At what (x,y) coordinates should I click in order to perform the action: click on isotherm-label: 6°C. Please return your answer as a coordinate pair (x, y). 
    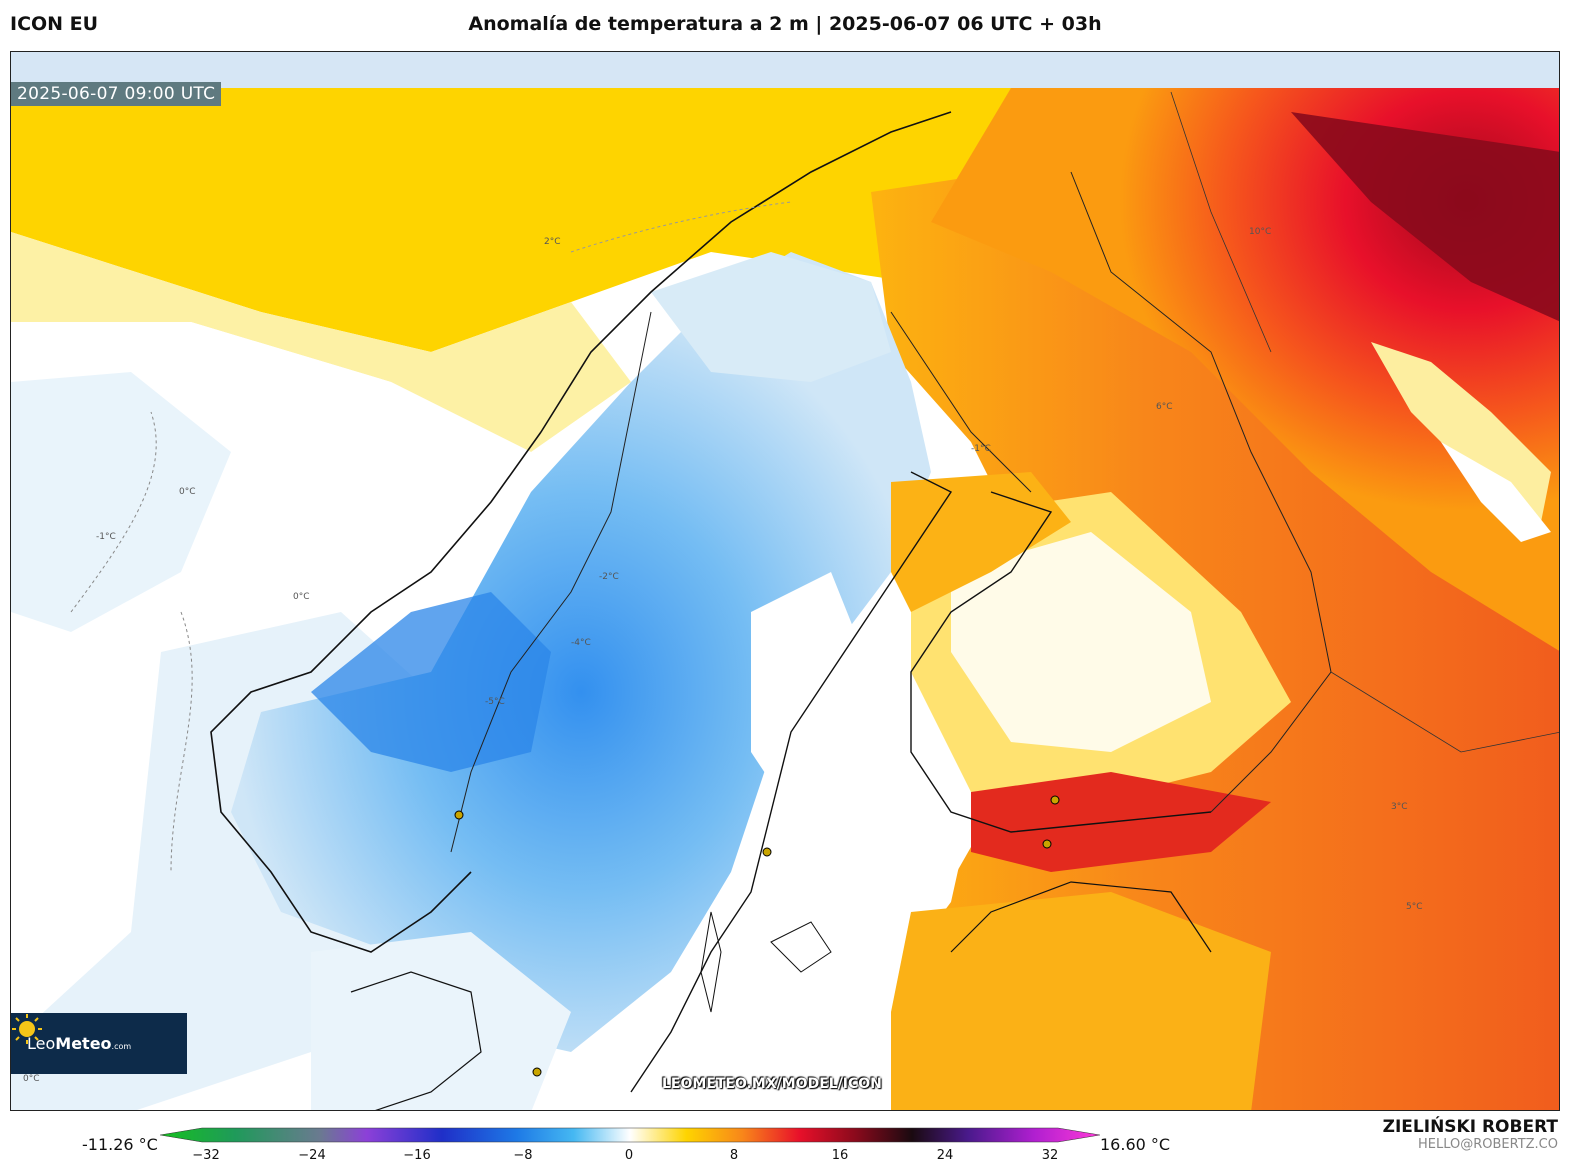
    Looking at the image, I should click on (1164, 407).